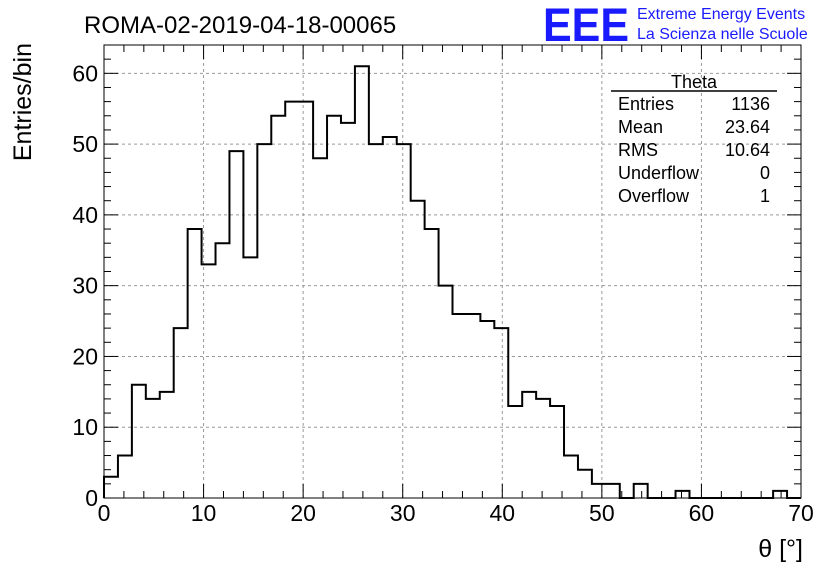 Image resolution: width=836 pixels, height=572 pixels. What do you see at coordinates (303, 513) in the screenshot?
I see `x-tick-label: 20` at bounding box center [303, 513].